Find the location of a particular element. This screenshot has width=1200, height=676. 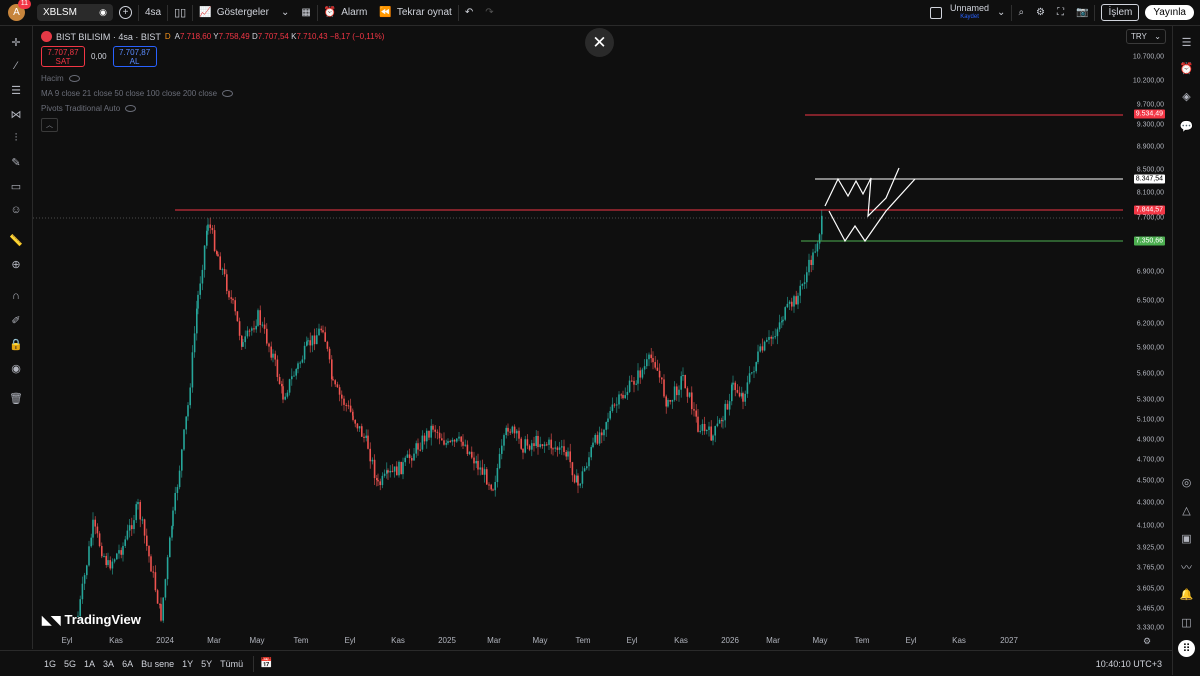

magnet-icon: ∩ is located at coordinates (16, 296).